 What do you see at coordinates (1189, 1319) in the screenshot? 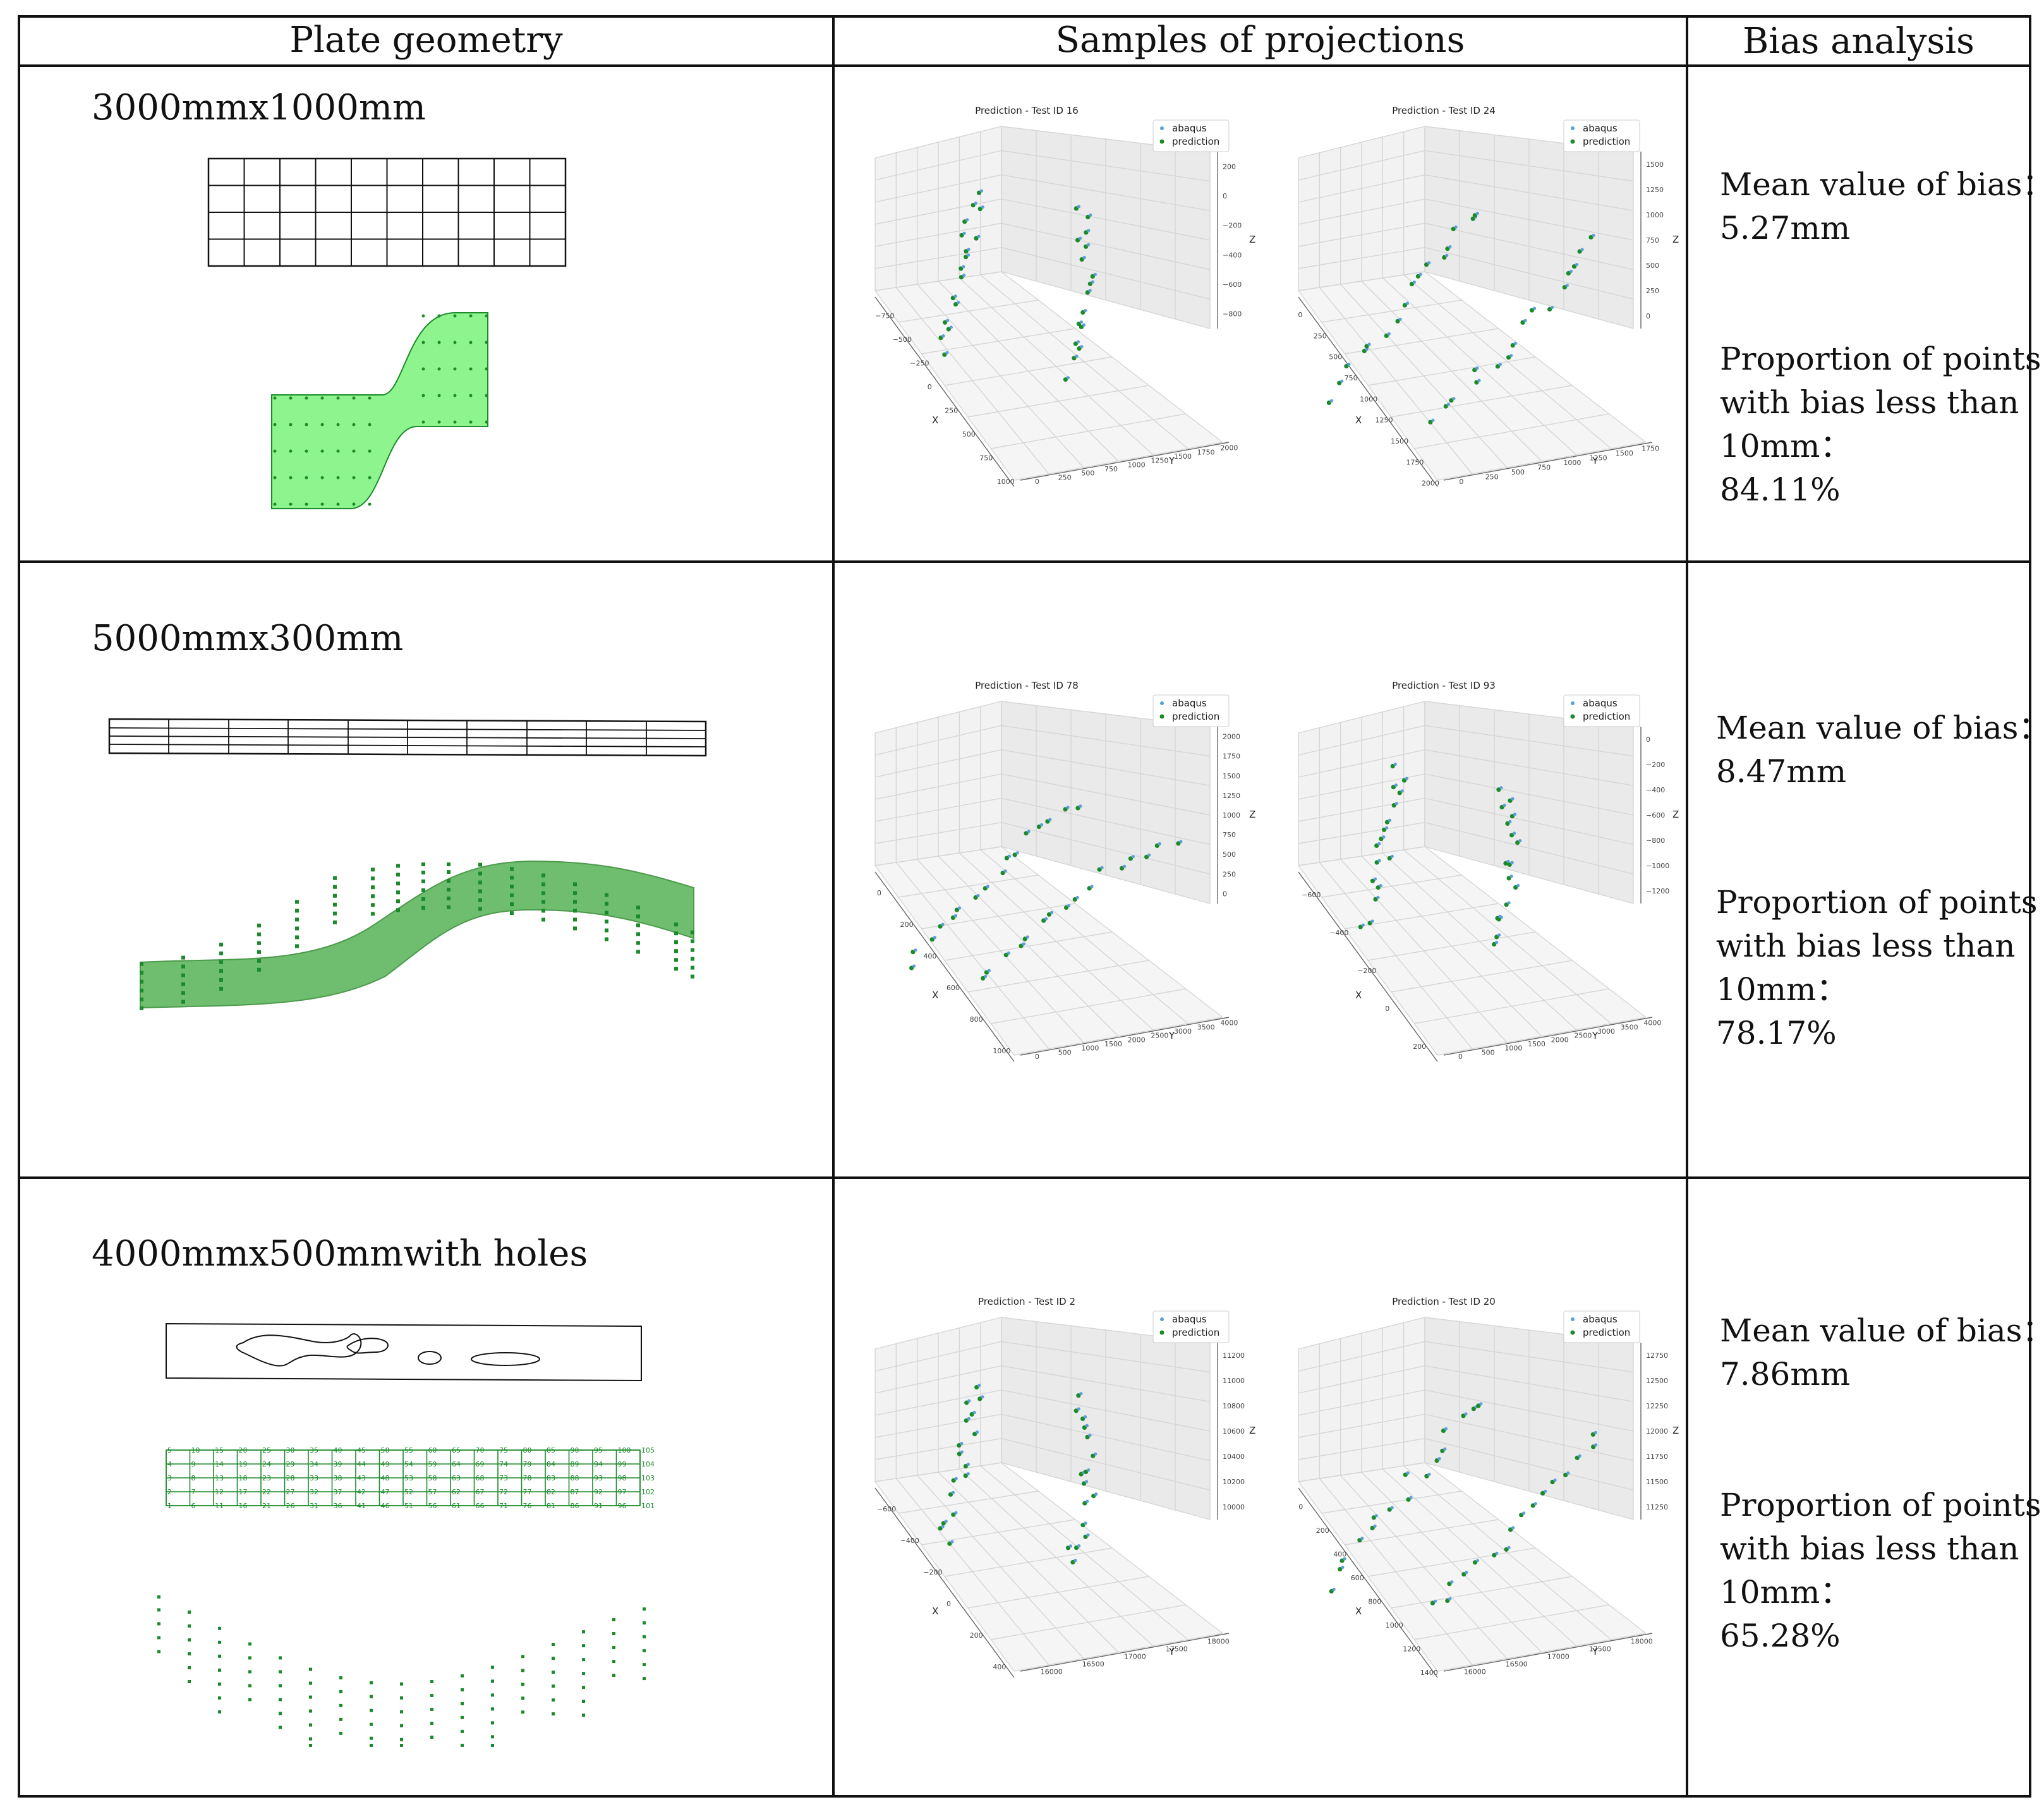
I see `legend-label-abaqus: abaqus` at bounding box center [1189, 1319].